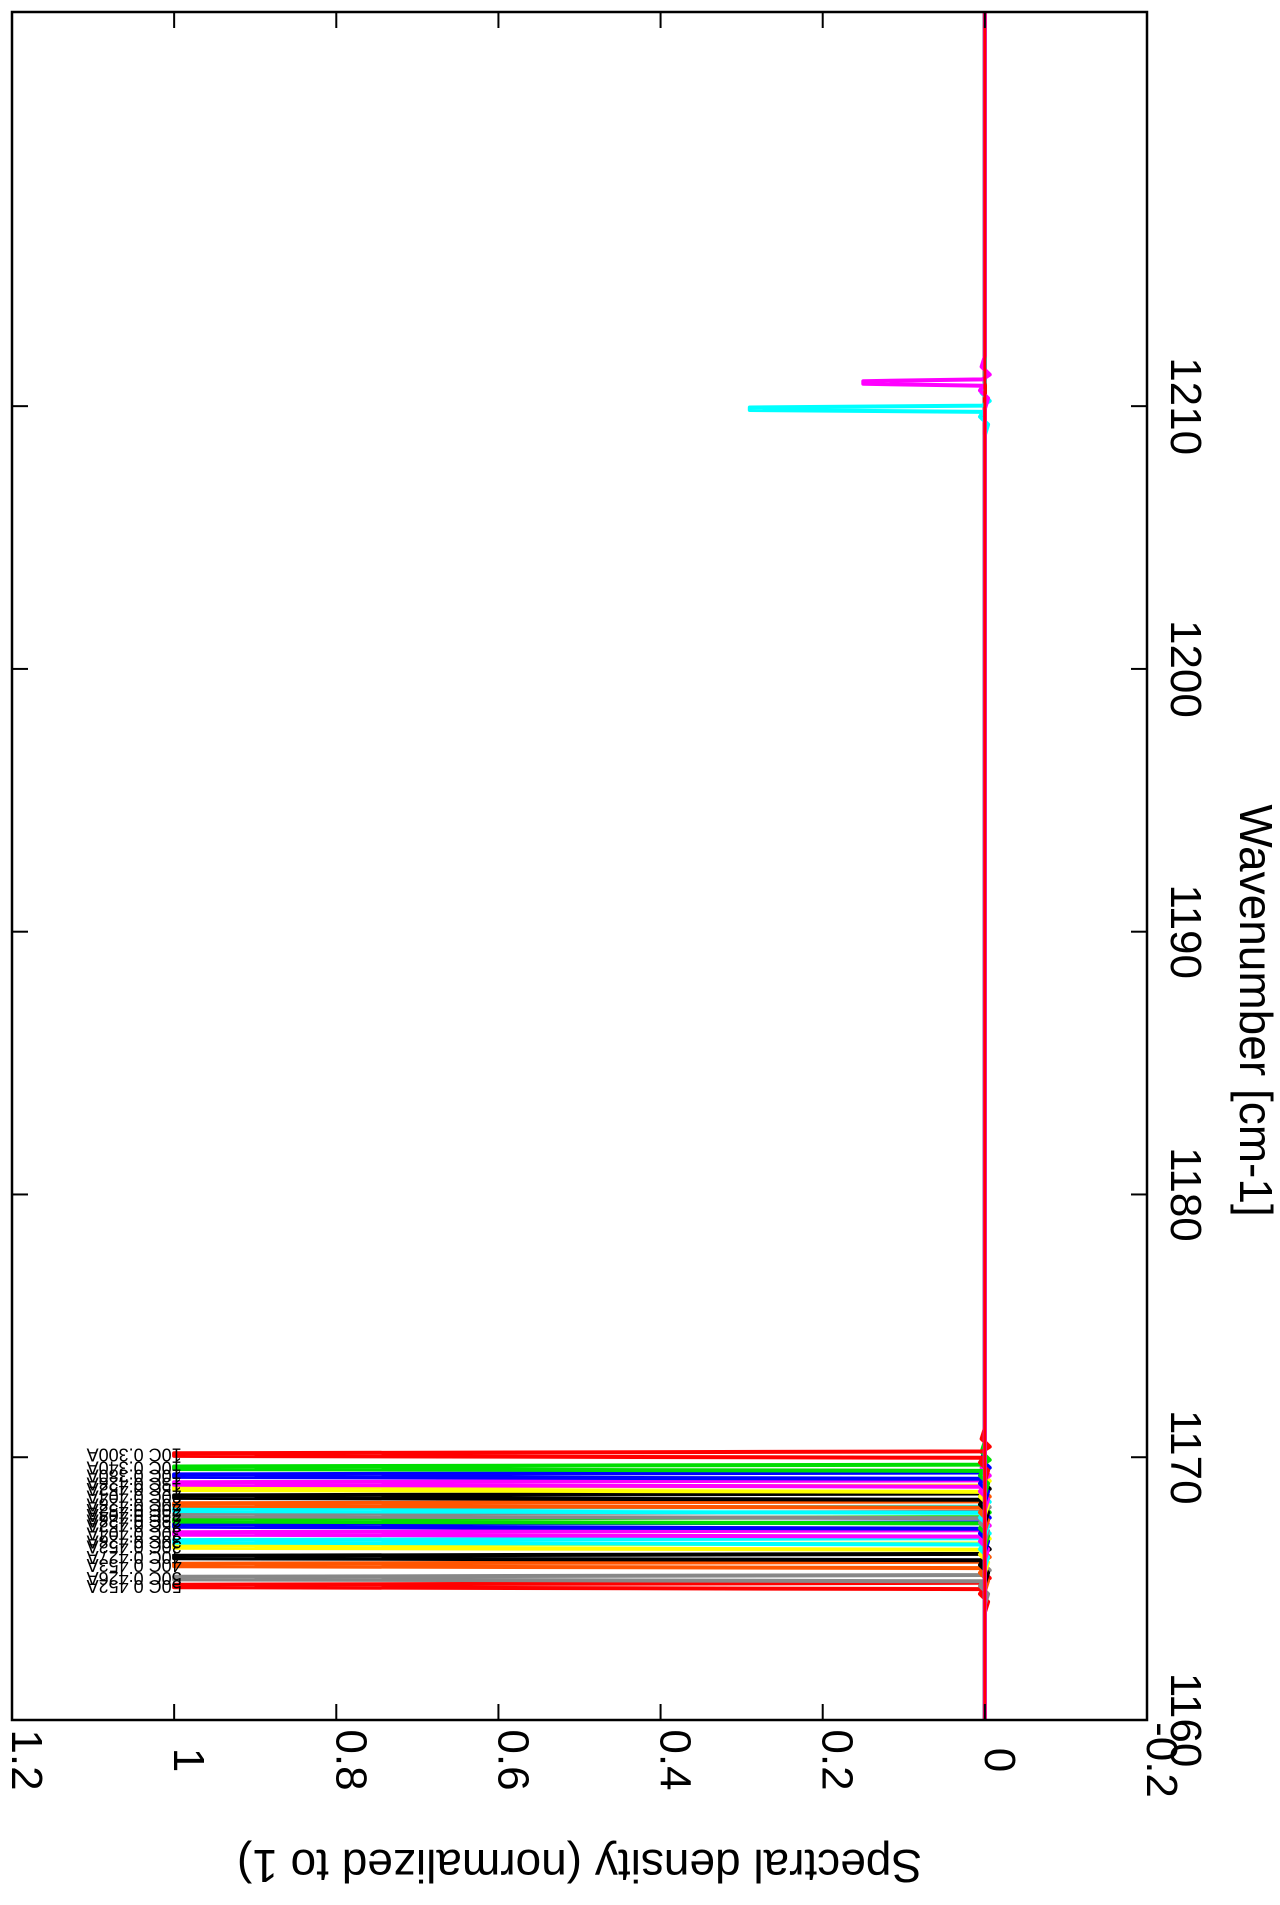  I want to click on series-label: 25C 0.428A, so click(134, 1520).